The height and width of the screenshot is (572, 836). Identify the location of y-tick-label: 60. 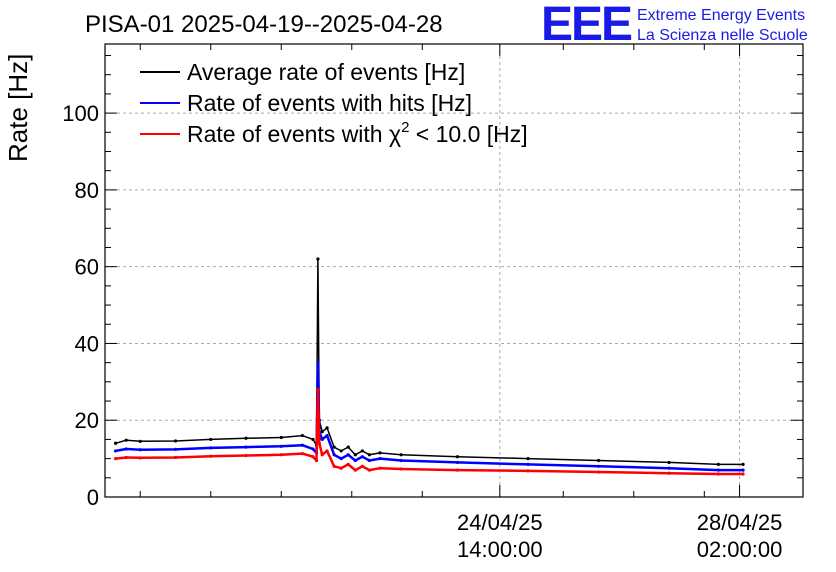
(87, 267).